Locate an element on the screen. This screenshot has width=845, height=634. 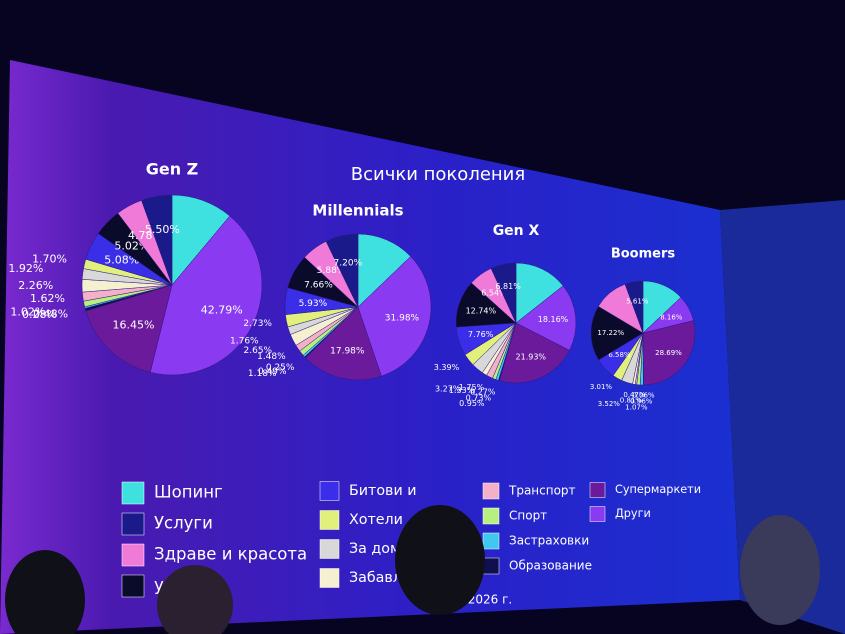
value-label: 1.07% is located at coordinates (636, 408).